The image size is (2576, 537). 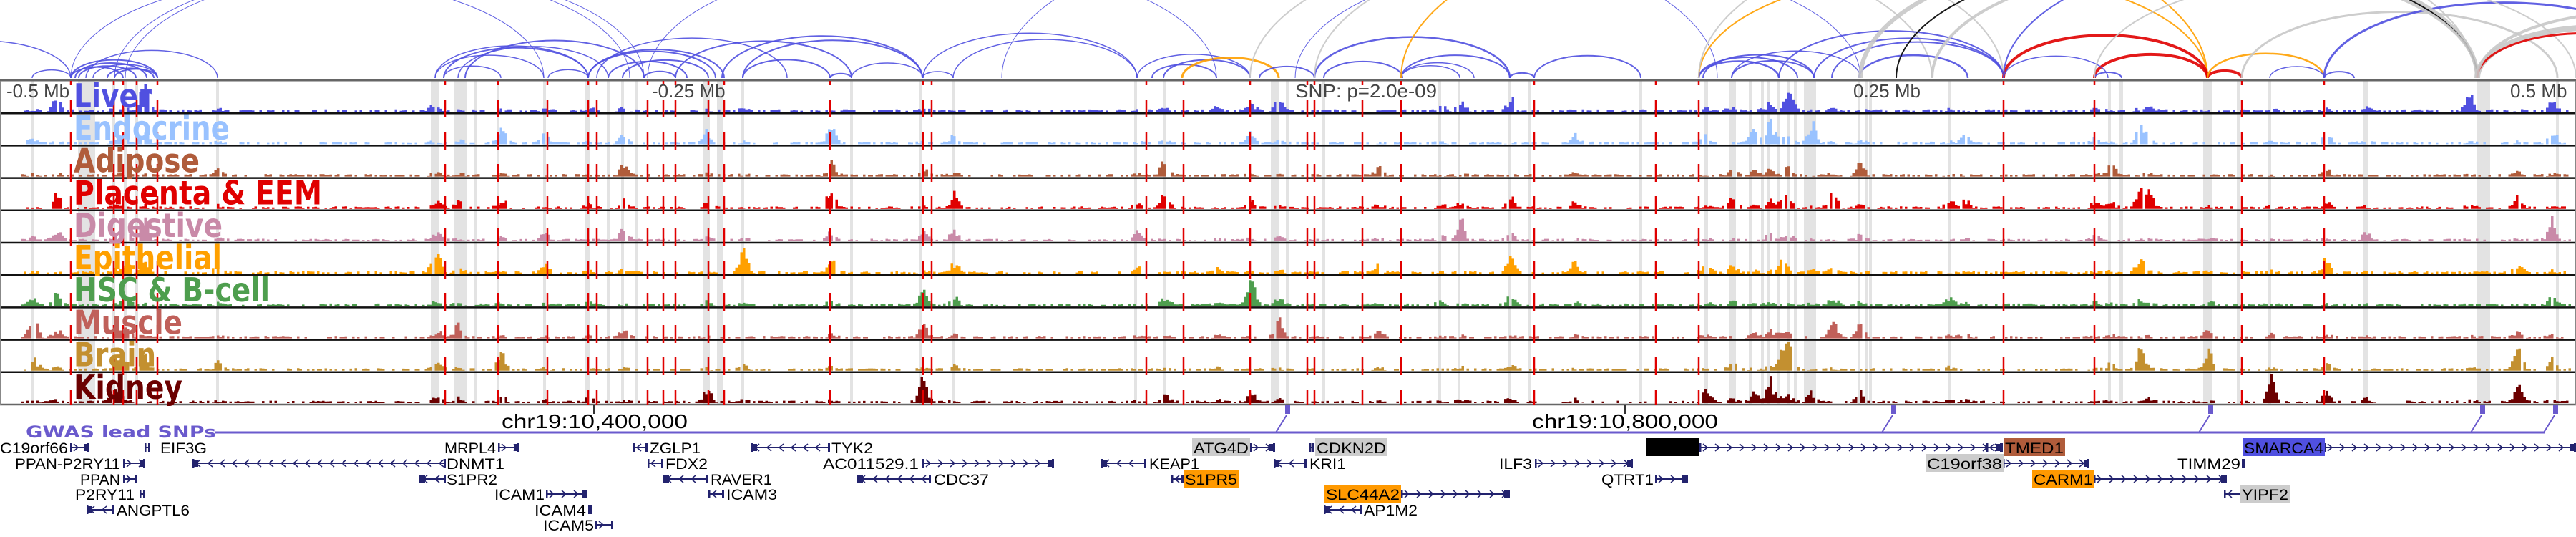 I want to click on gene-keap1: KEAP1, so click(x=1150, y=464).